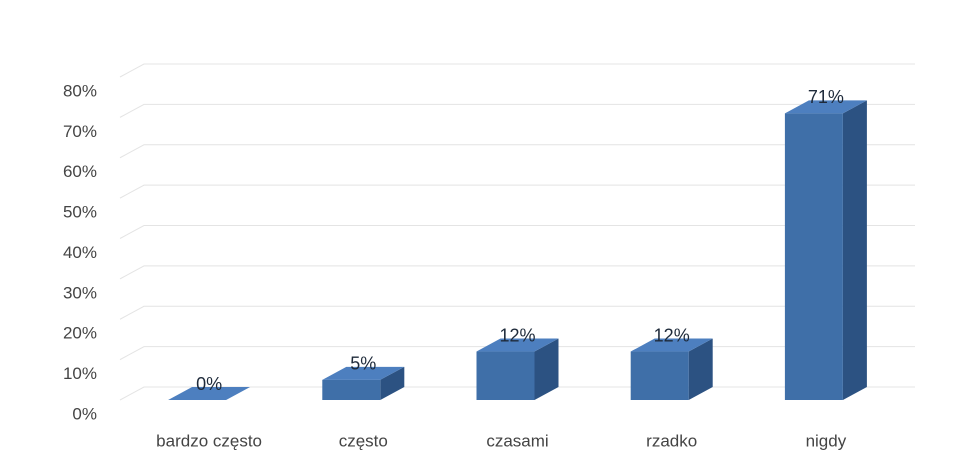 This screenshot has height=465, width=972. I want to click on x-tick-label: bardzo często, so click(209, 440).